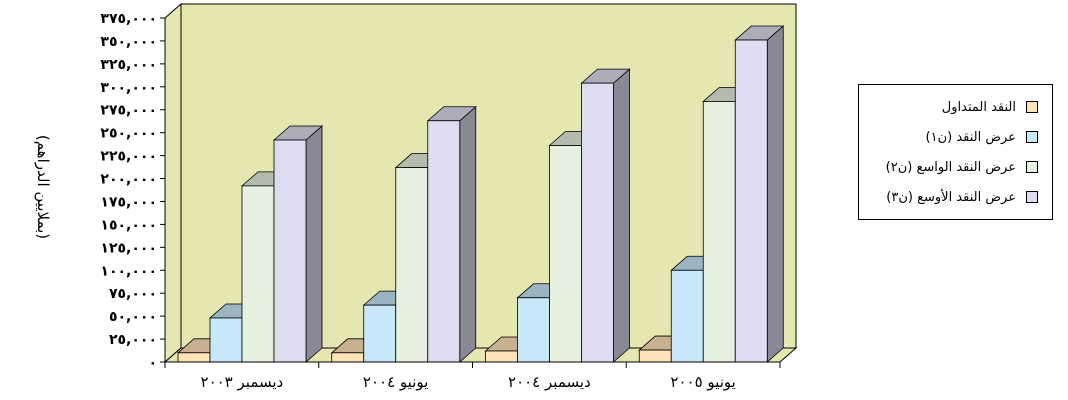 The width and height of the screenshot is (1068, 400). What do you see at coordinates (128, 180) in the screenshot?
I see `y-tick-label: ٢٠٠,٠٠٠` at bounding box center [128, 180].